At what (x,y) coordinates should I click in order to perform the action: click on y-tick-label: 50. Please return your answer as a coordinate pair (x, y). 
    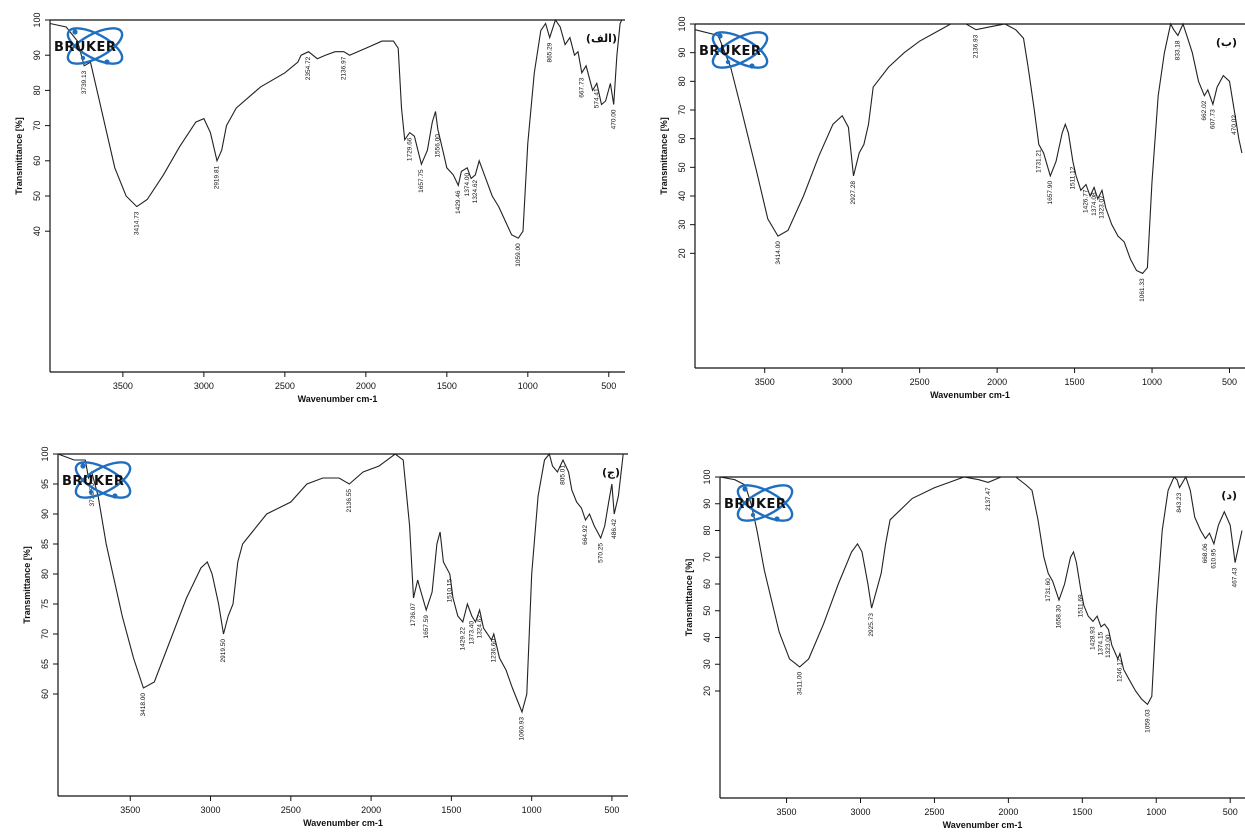
    Looking at the image, I should click on (37, 196).